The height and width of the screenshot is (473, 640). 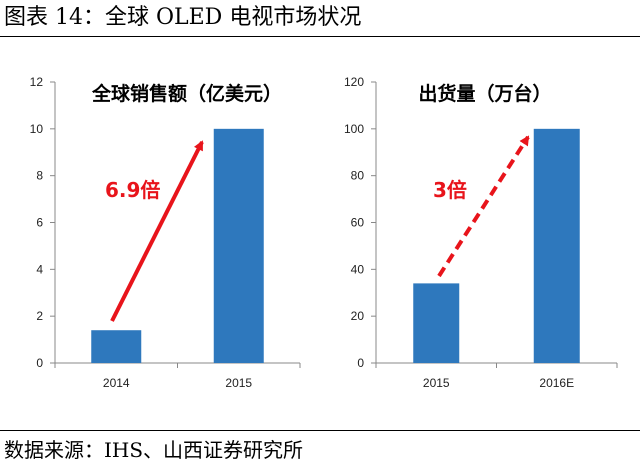 I want to click on figure-title: 图表 14：全球 OLED 电视市场状况, so click(x=183, y=17).